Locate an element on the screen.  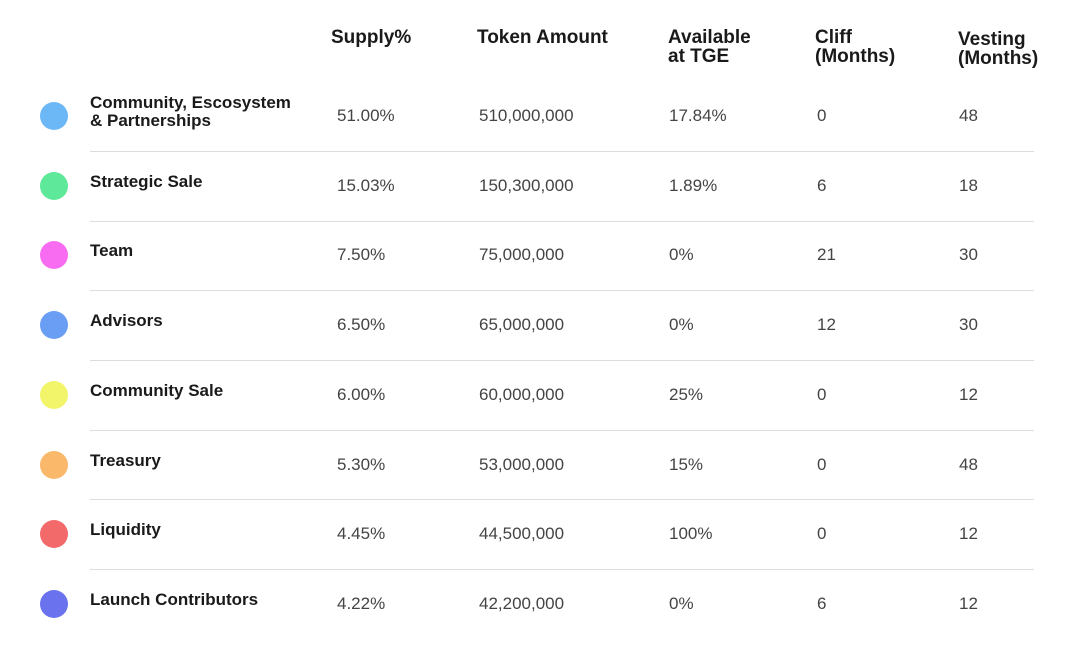
column-header: Available at TGE is located at coordinates (709, 47).